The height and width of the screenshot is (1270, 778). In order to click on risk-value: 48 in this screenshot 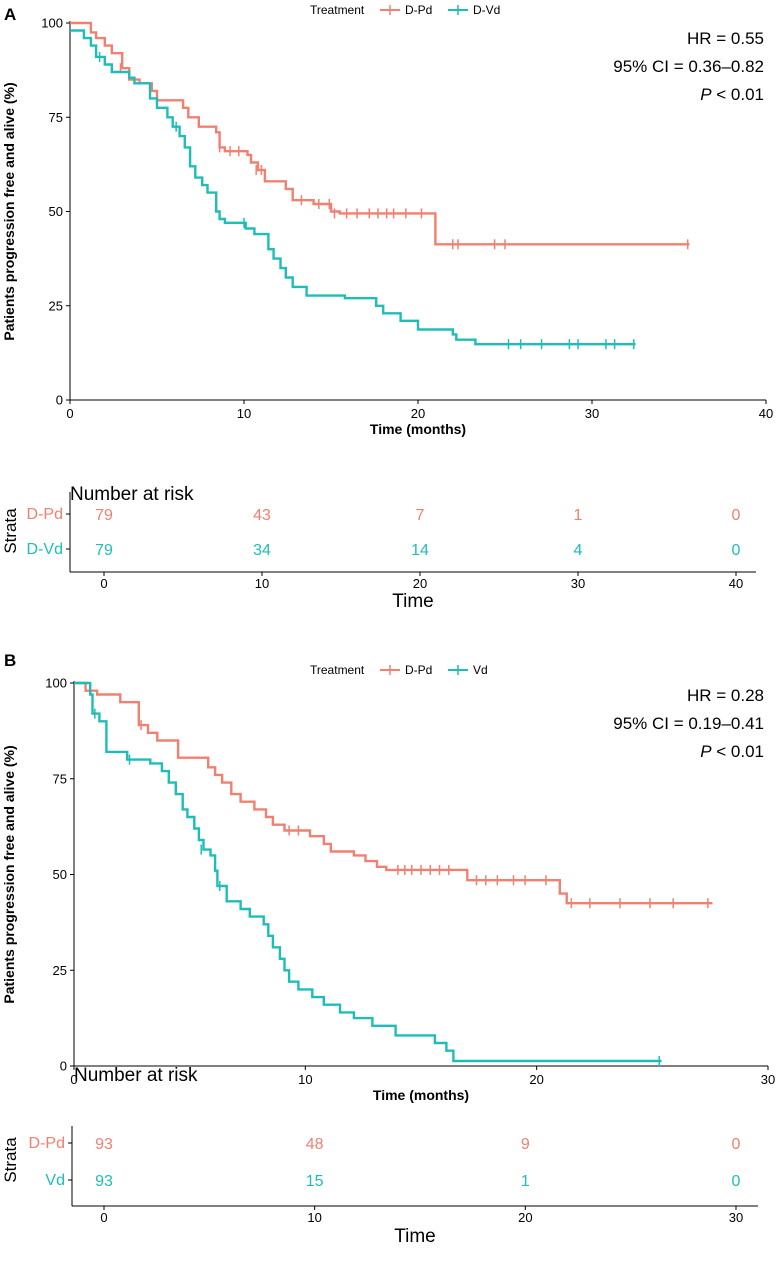, I will do `click(315, 1144)`.